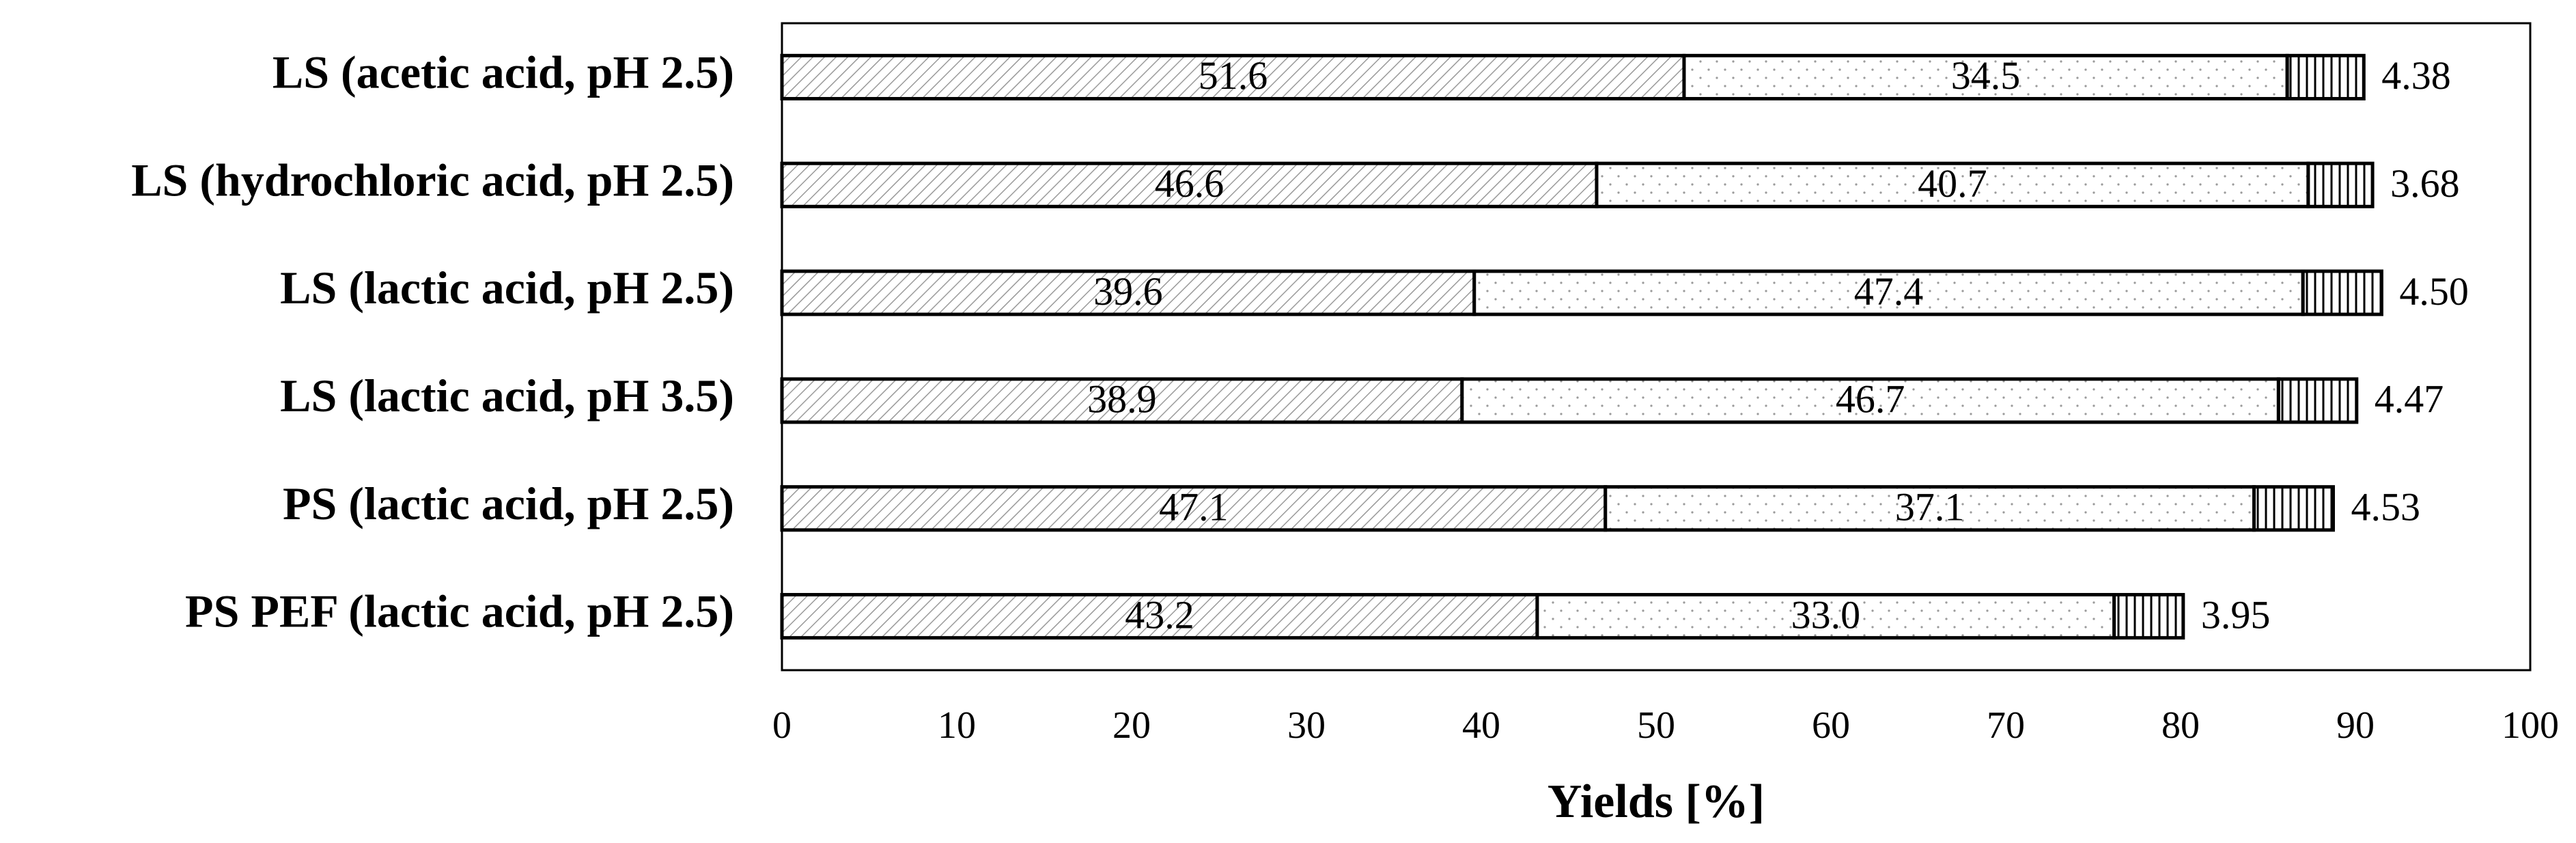 The height and width of the screenshot is (843, 2576). What do you see at coordinates (1306, 725) in the screenshot?
I see `x-tick-label: 30` at bounding box center [1306, 725].